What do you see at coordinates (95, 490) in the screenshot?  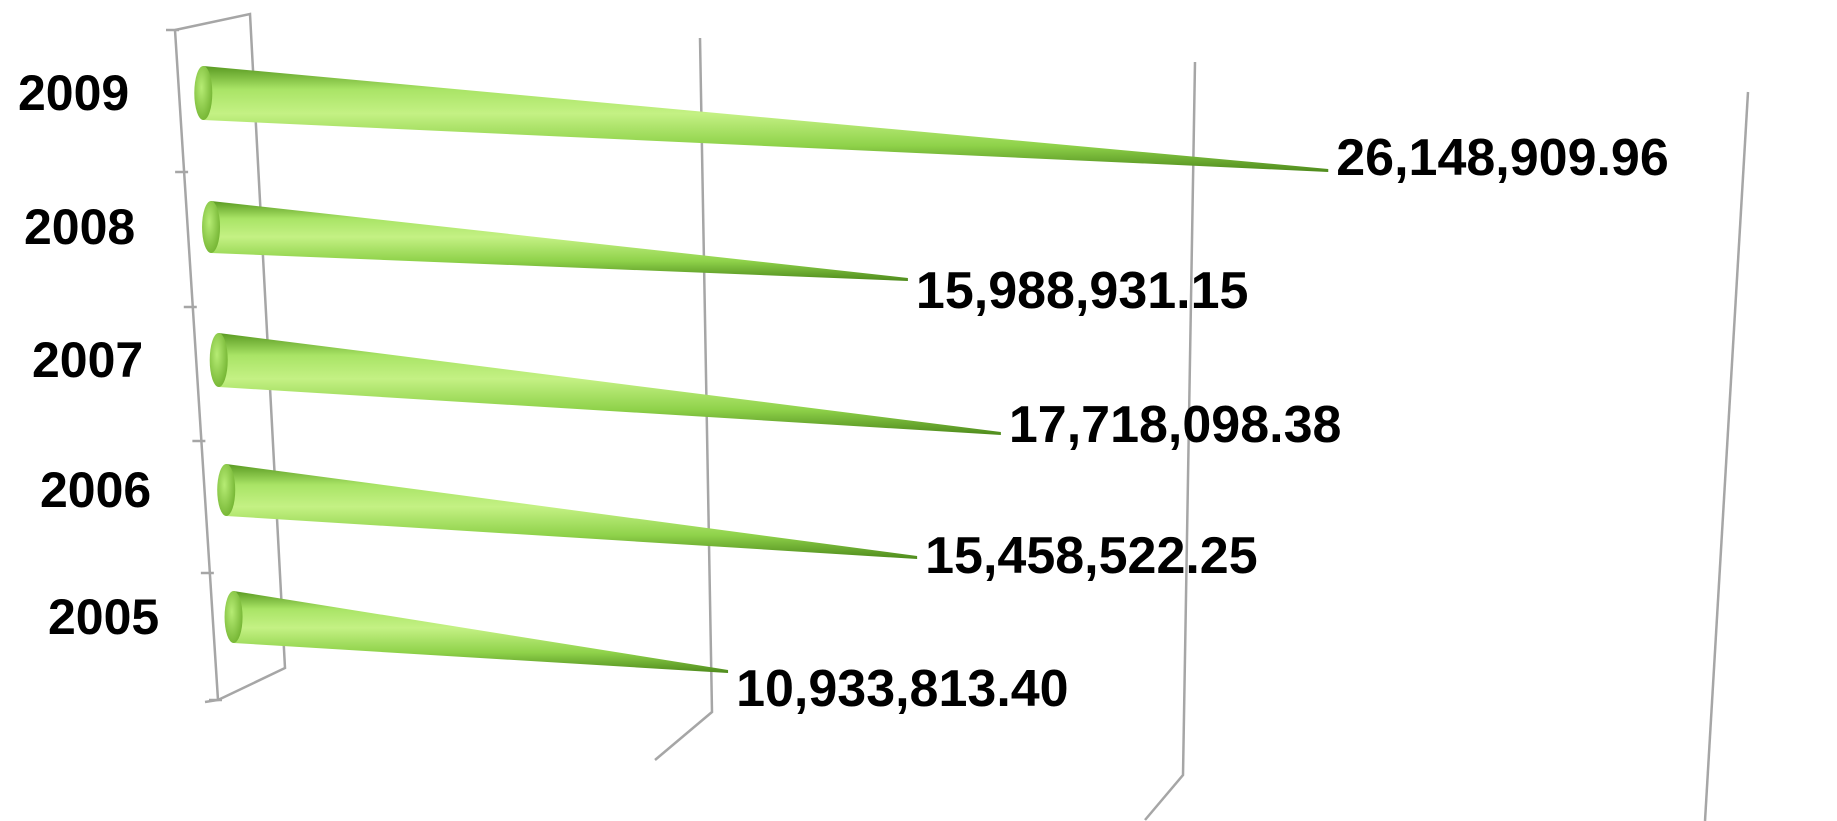 I see `category-label-2006: 2006` at bounding box center [95, 490].